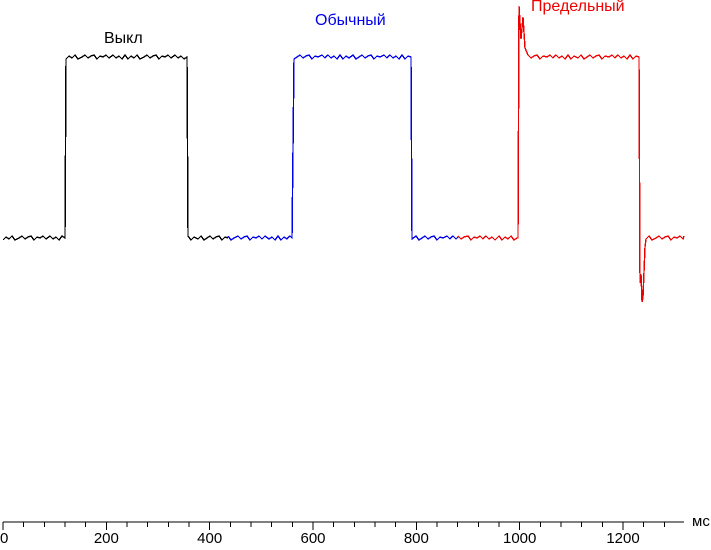 This screenshot has height=550, width=711. What do you see at coordinates (343, 525) in the screenshot?
I see `x-axis` at bounding box center [343, 525].